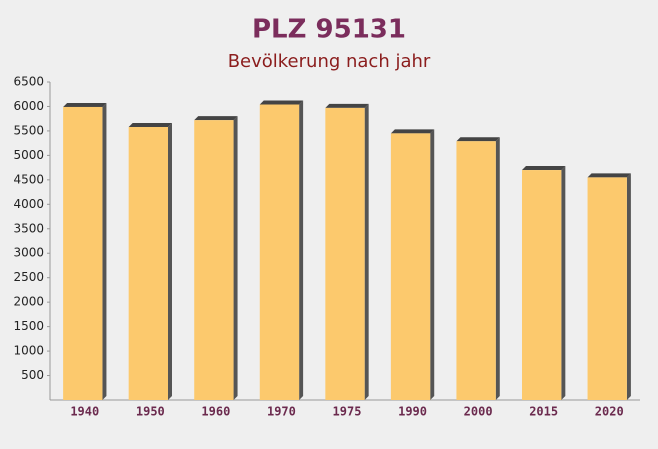 This screenshot has width=658, height=449. I want to click on x-tick-label: 1990, so click(412, 412).